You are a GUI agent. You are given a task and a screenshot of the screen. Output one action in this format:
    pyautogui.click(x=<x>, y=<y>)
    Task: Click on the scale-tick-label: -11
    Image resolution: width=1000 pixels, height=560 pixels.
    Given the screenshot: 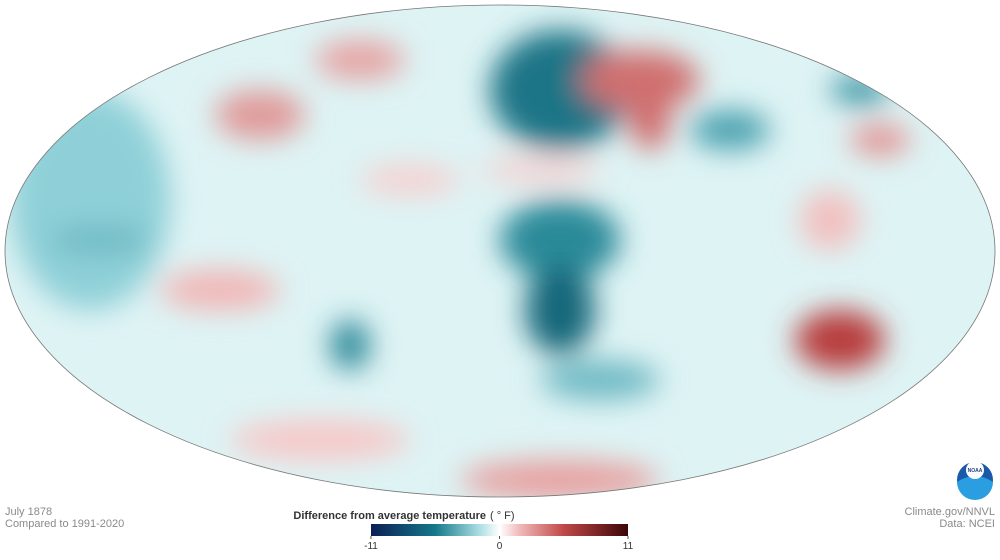 What is the action you would take?
    pyautogui.click(x=371, y=546)
    